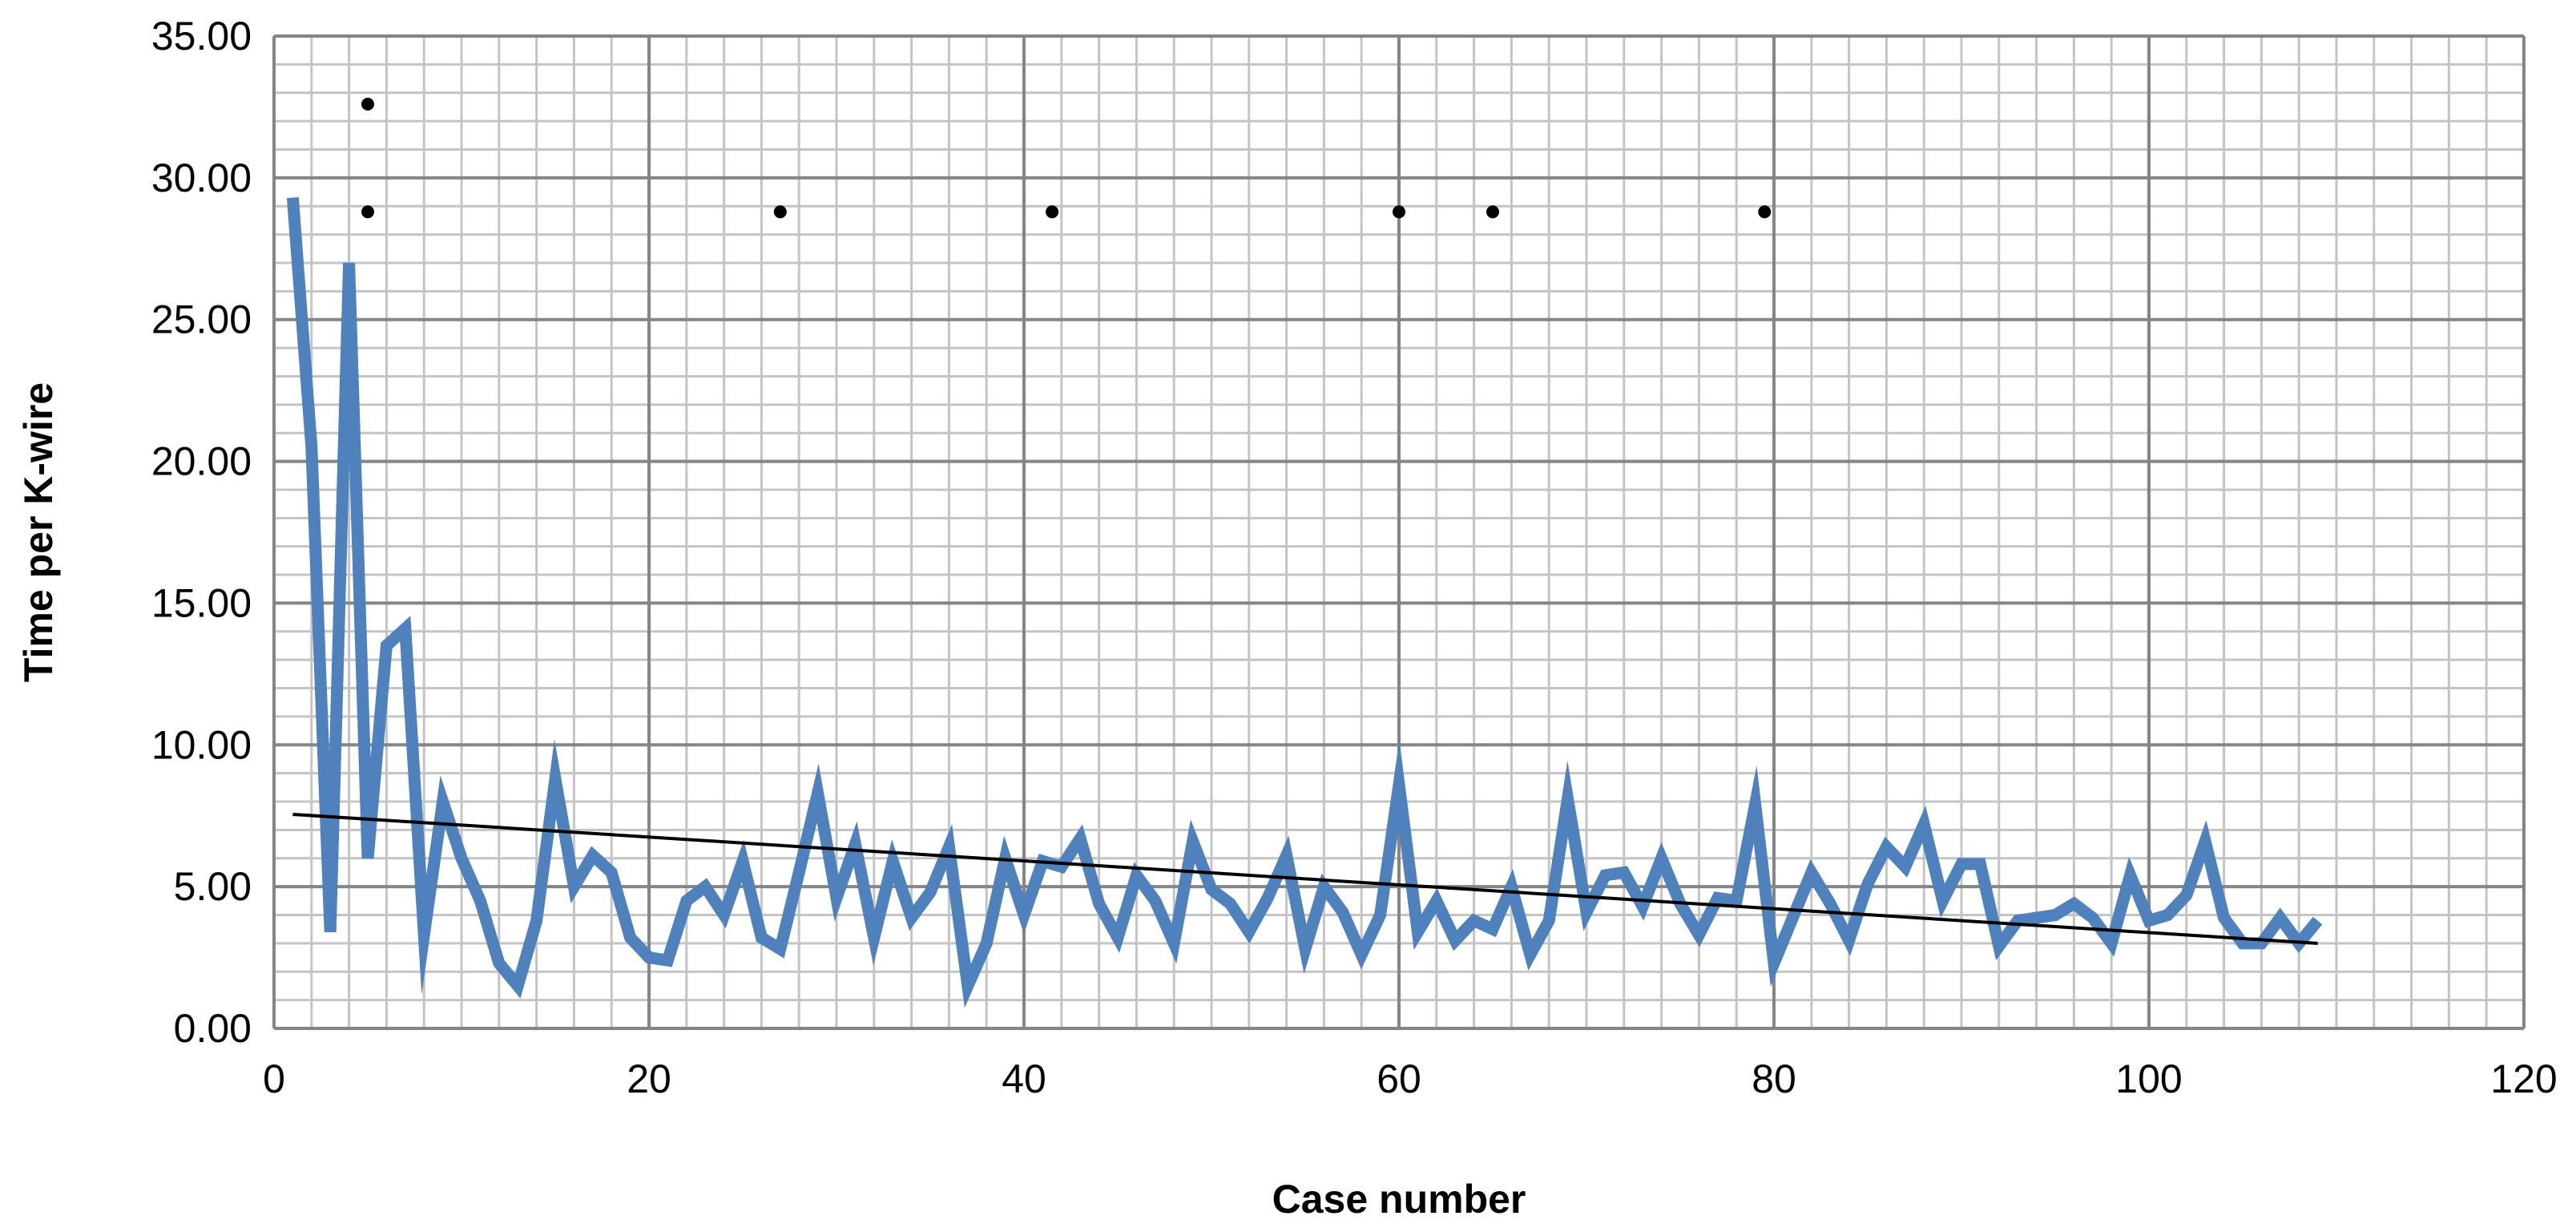 The width and height of the screenshot is (2576, 1228). What do you see at coordinates (201, 319) in the screenshot?
I see `y-tick-label: 25.00` at bounding box center [201, 319].